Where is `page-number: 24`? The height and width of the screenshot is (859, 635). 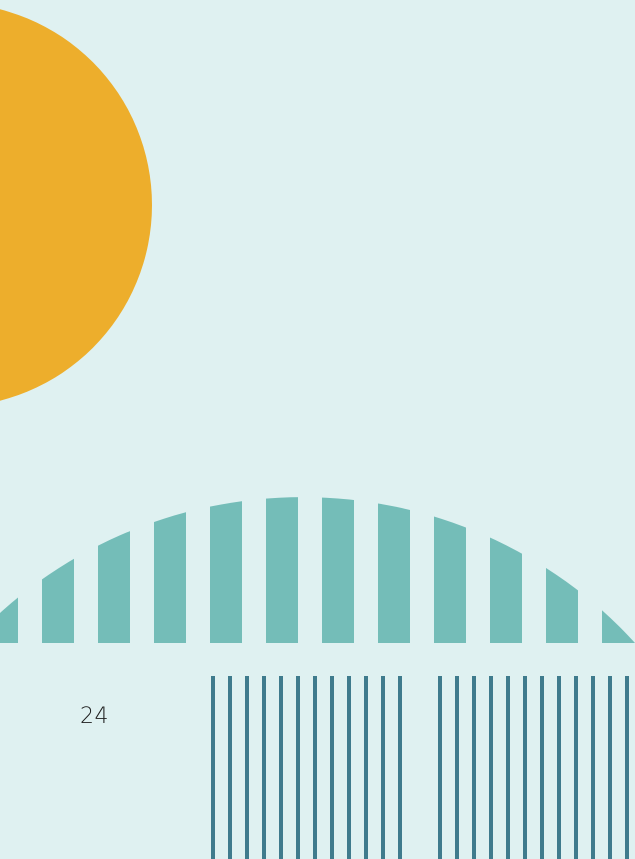 page-number: 24 is located at coordinates (94, 716).